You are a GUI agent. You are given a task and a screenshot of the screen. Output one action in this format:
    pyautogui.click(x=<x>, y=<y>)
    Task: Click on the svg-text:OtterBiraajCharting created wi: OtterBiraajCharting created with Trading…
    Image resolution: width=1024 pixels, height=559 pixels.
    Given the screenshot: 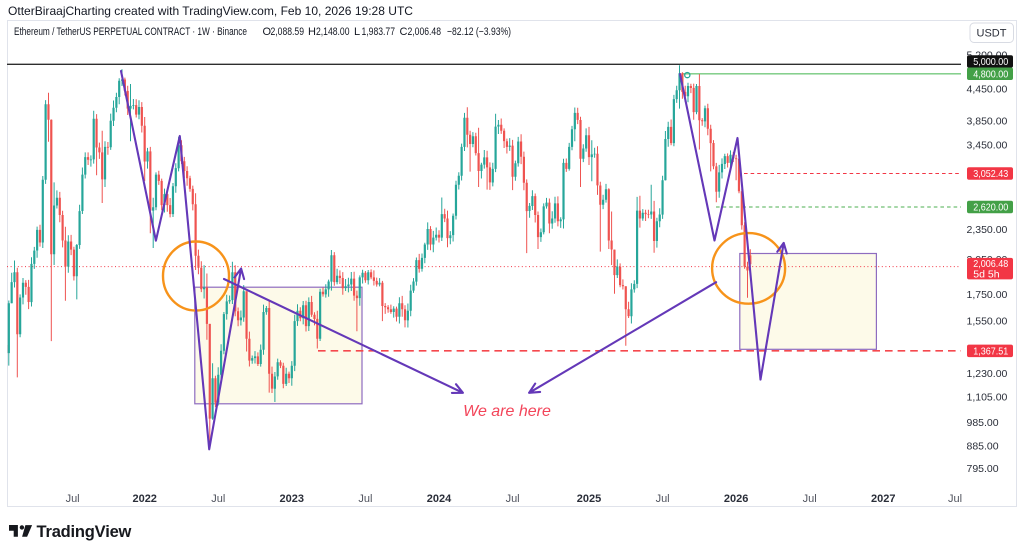 What is the action you would take?
    pyautogui.click(x=210, y=11)
    